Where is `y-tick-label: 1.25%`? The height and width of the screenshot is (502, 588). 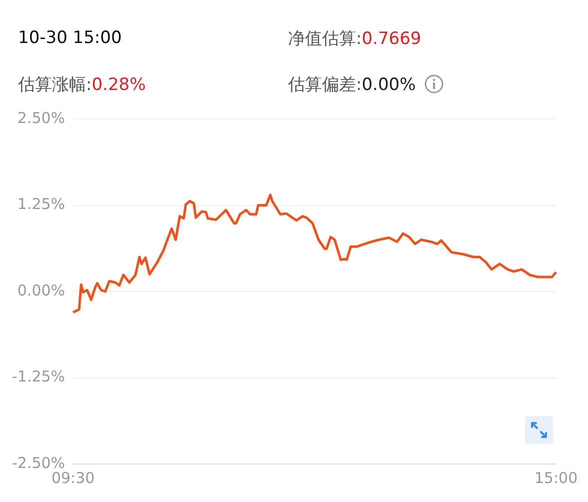
y-tick-label: 1.25% is located at coordinates (41, 204).